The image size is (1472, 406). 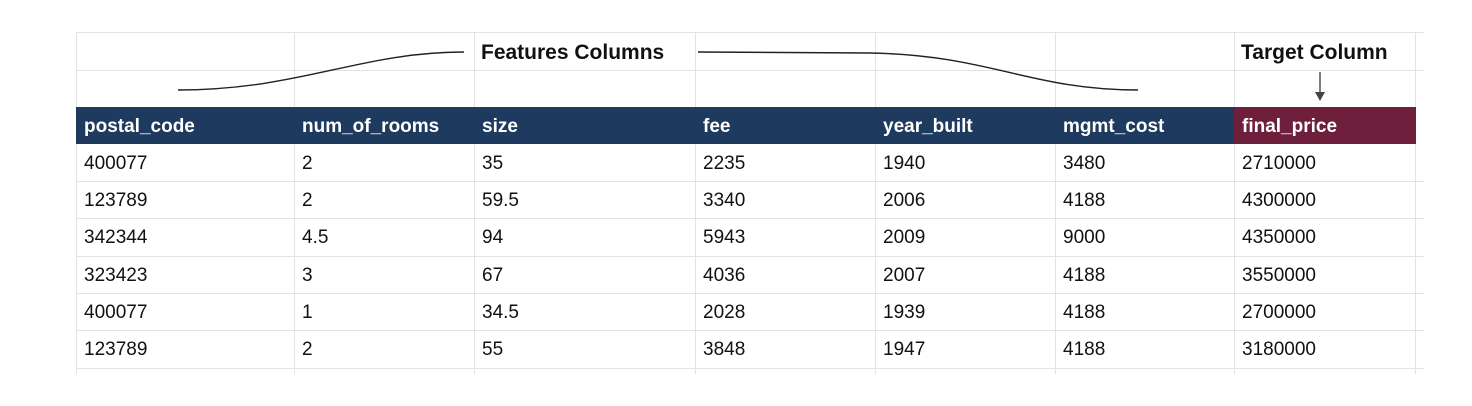 I want to click on header-postal-code: postal_code, so click(x=139, y=126).